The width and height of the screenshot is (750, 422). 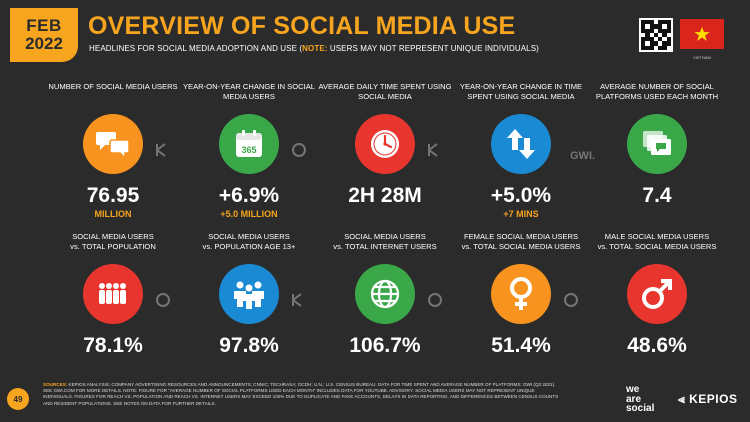 What do you see at coordinates (657, 144) in the screenshot?
I see `stacked-windows-icon` at bounding box center [657, 144].